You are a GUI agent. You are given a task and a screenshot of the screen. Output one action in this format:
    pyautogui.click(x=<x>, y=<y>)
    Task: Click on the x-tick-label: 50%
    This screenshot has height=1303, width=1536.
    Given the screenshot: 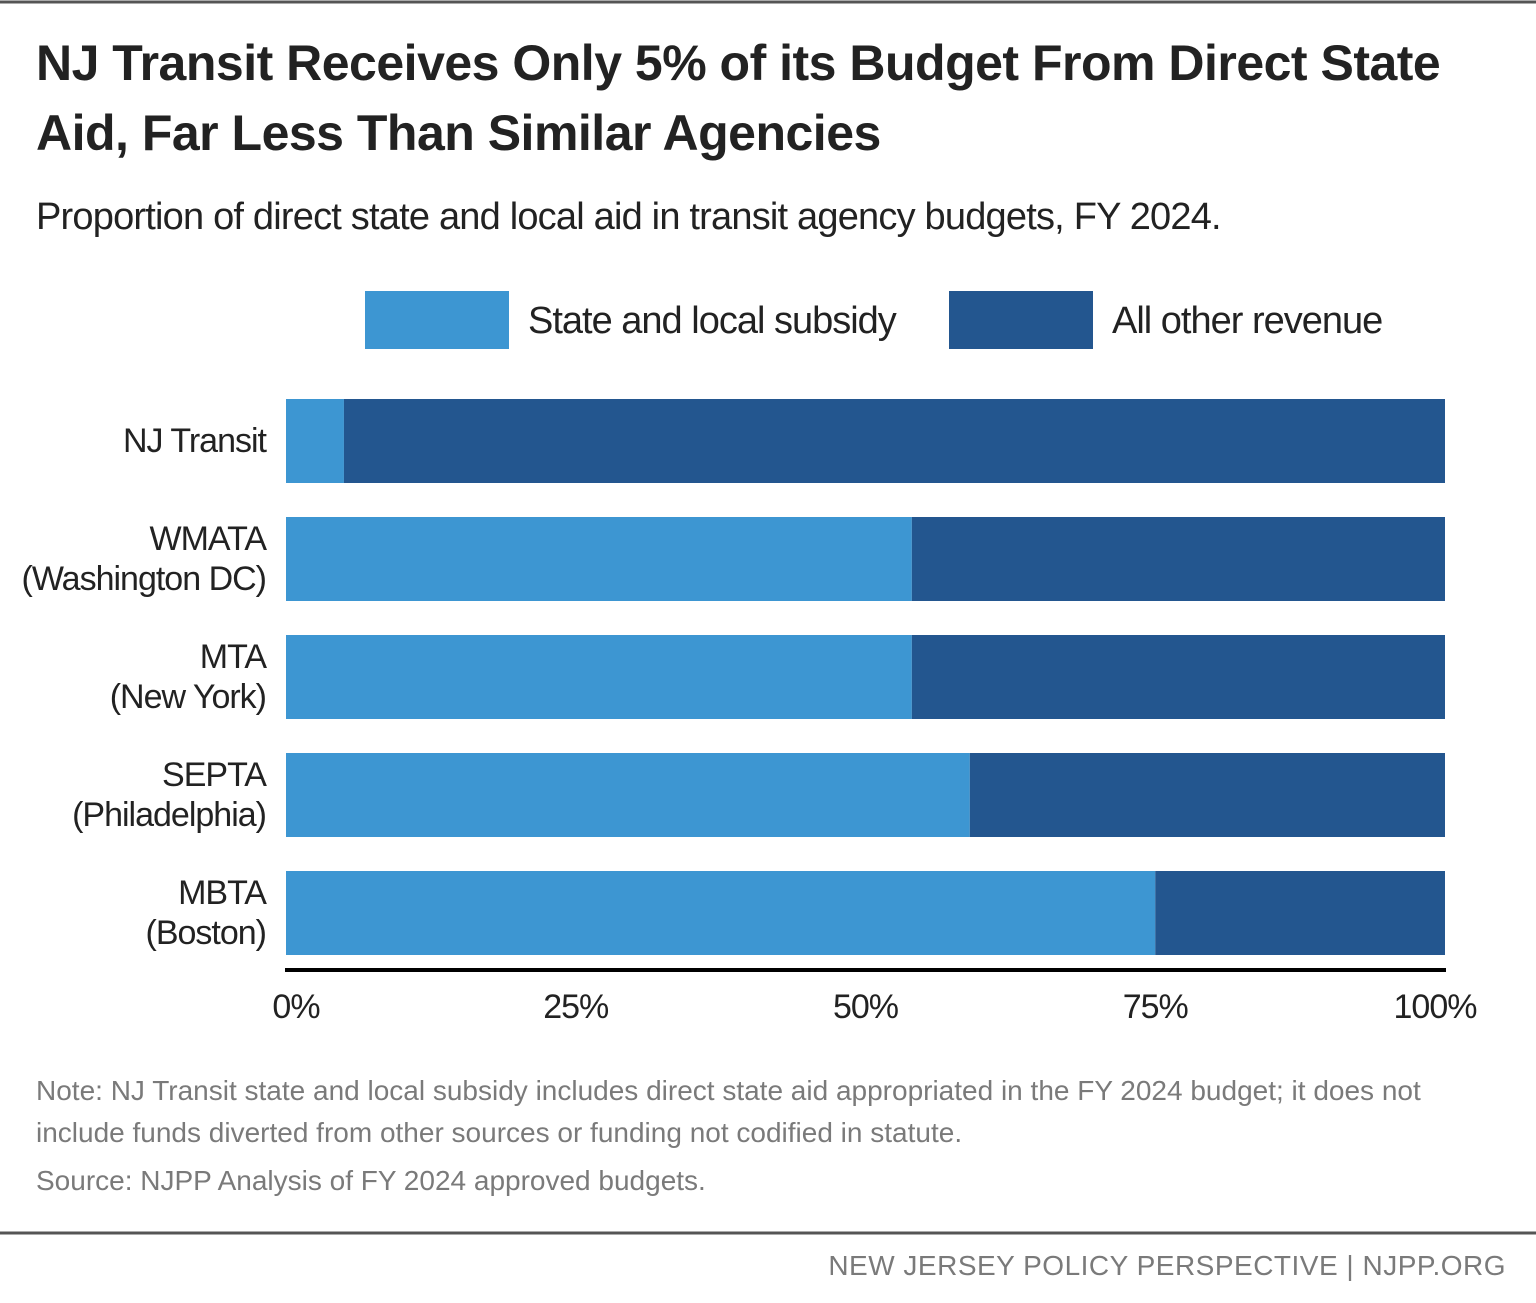 What is the action you would take?
    pyautogui.click(x=865, y=1007)
    